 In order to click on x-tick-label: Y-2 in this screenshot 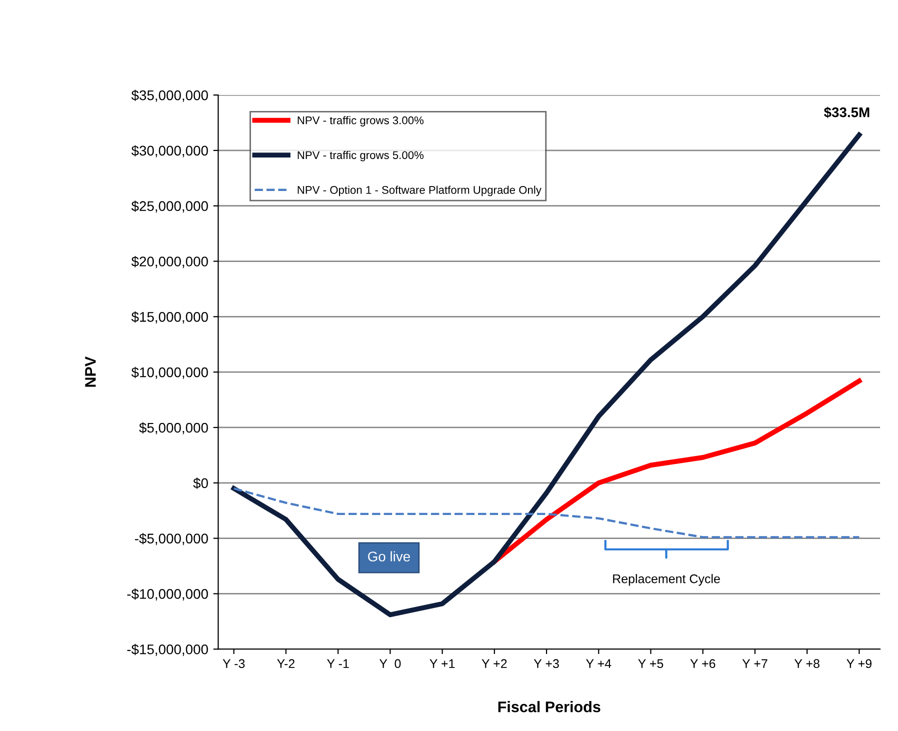, I will do `click(285, 663)`.